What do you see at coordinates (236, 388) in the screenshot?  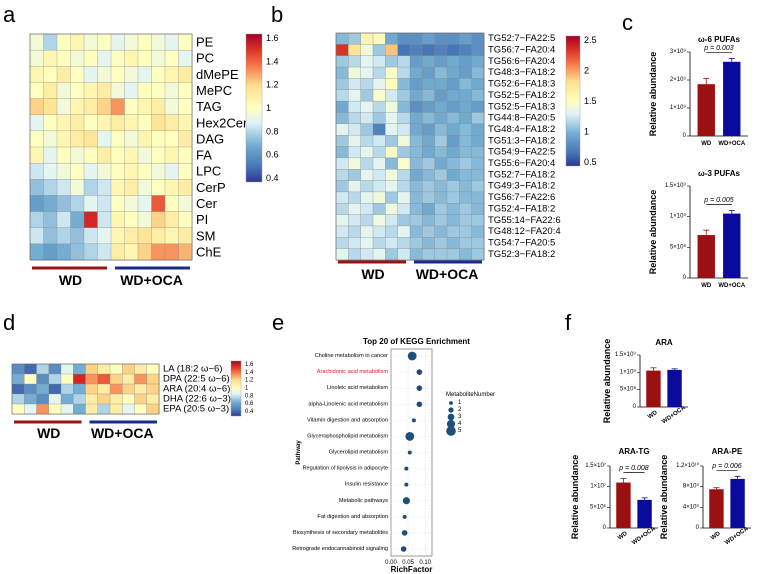 I see `colorbar` at bounding box center [236, 388].